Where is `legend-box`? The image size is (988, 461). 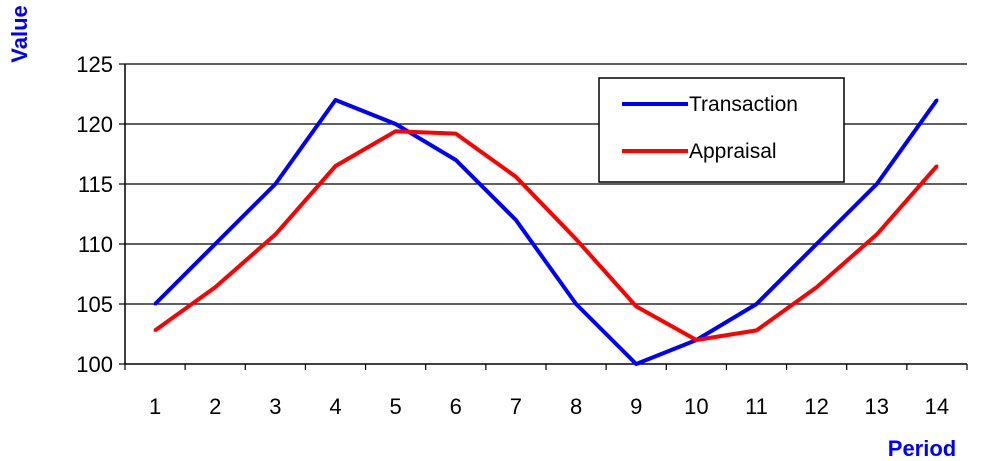
legend-box is located at coordinates (721, 130).